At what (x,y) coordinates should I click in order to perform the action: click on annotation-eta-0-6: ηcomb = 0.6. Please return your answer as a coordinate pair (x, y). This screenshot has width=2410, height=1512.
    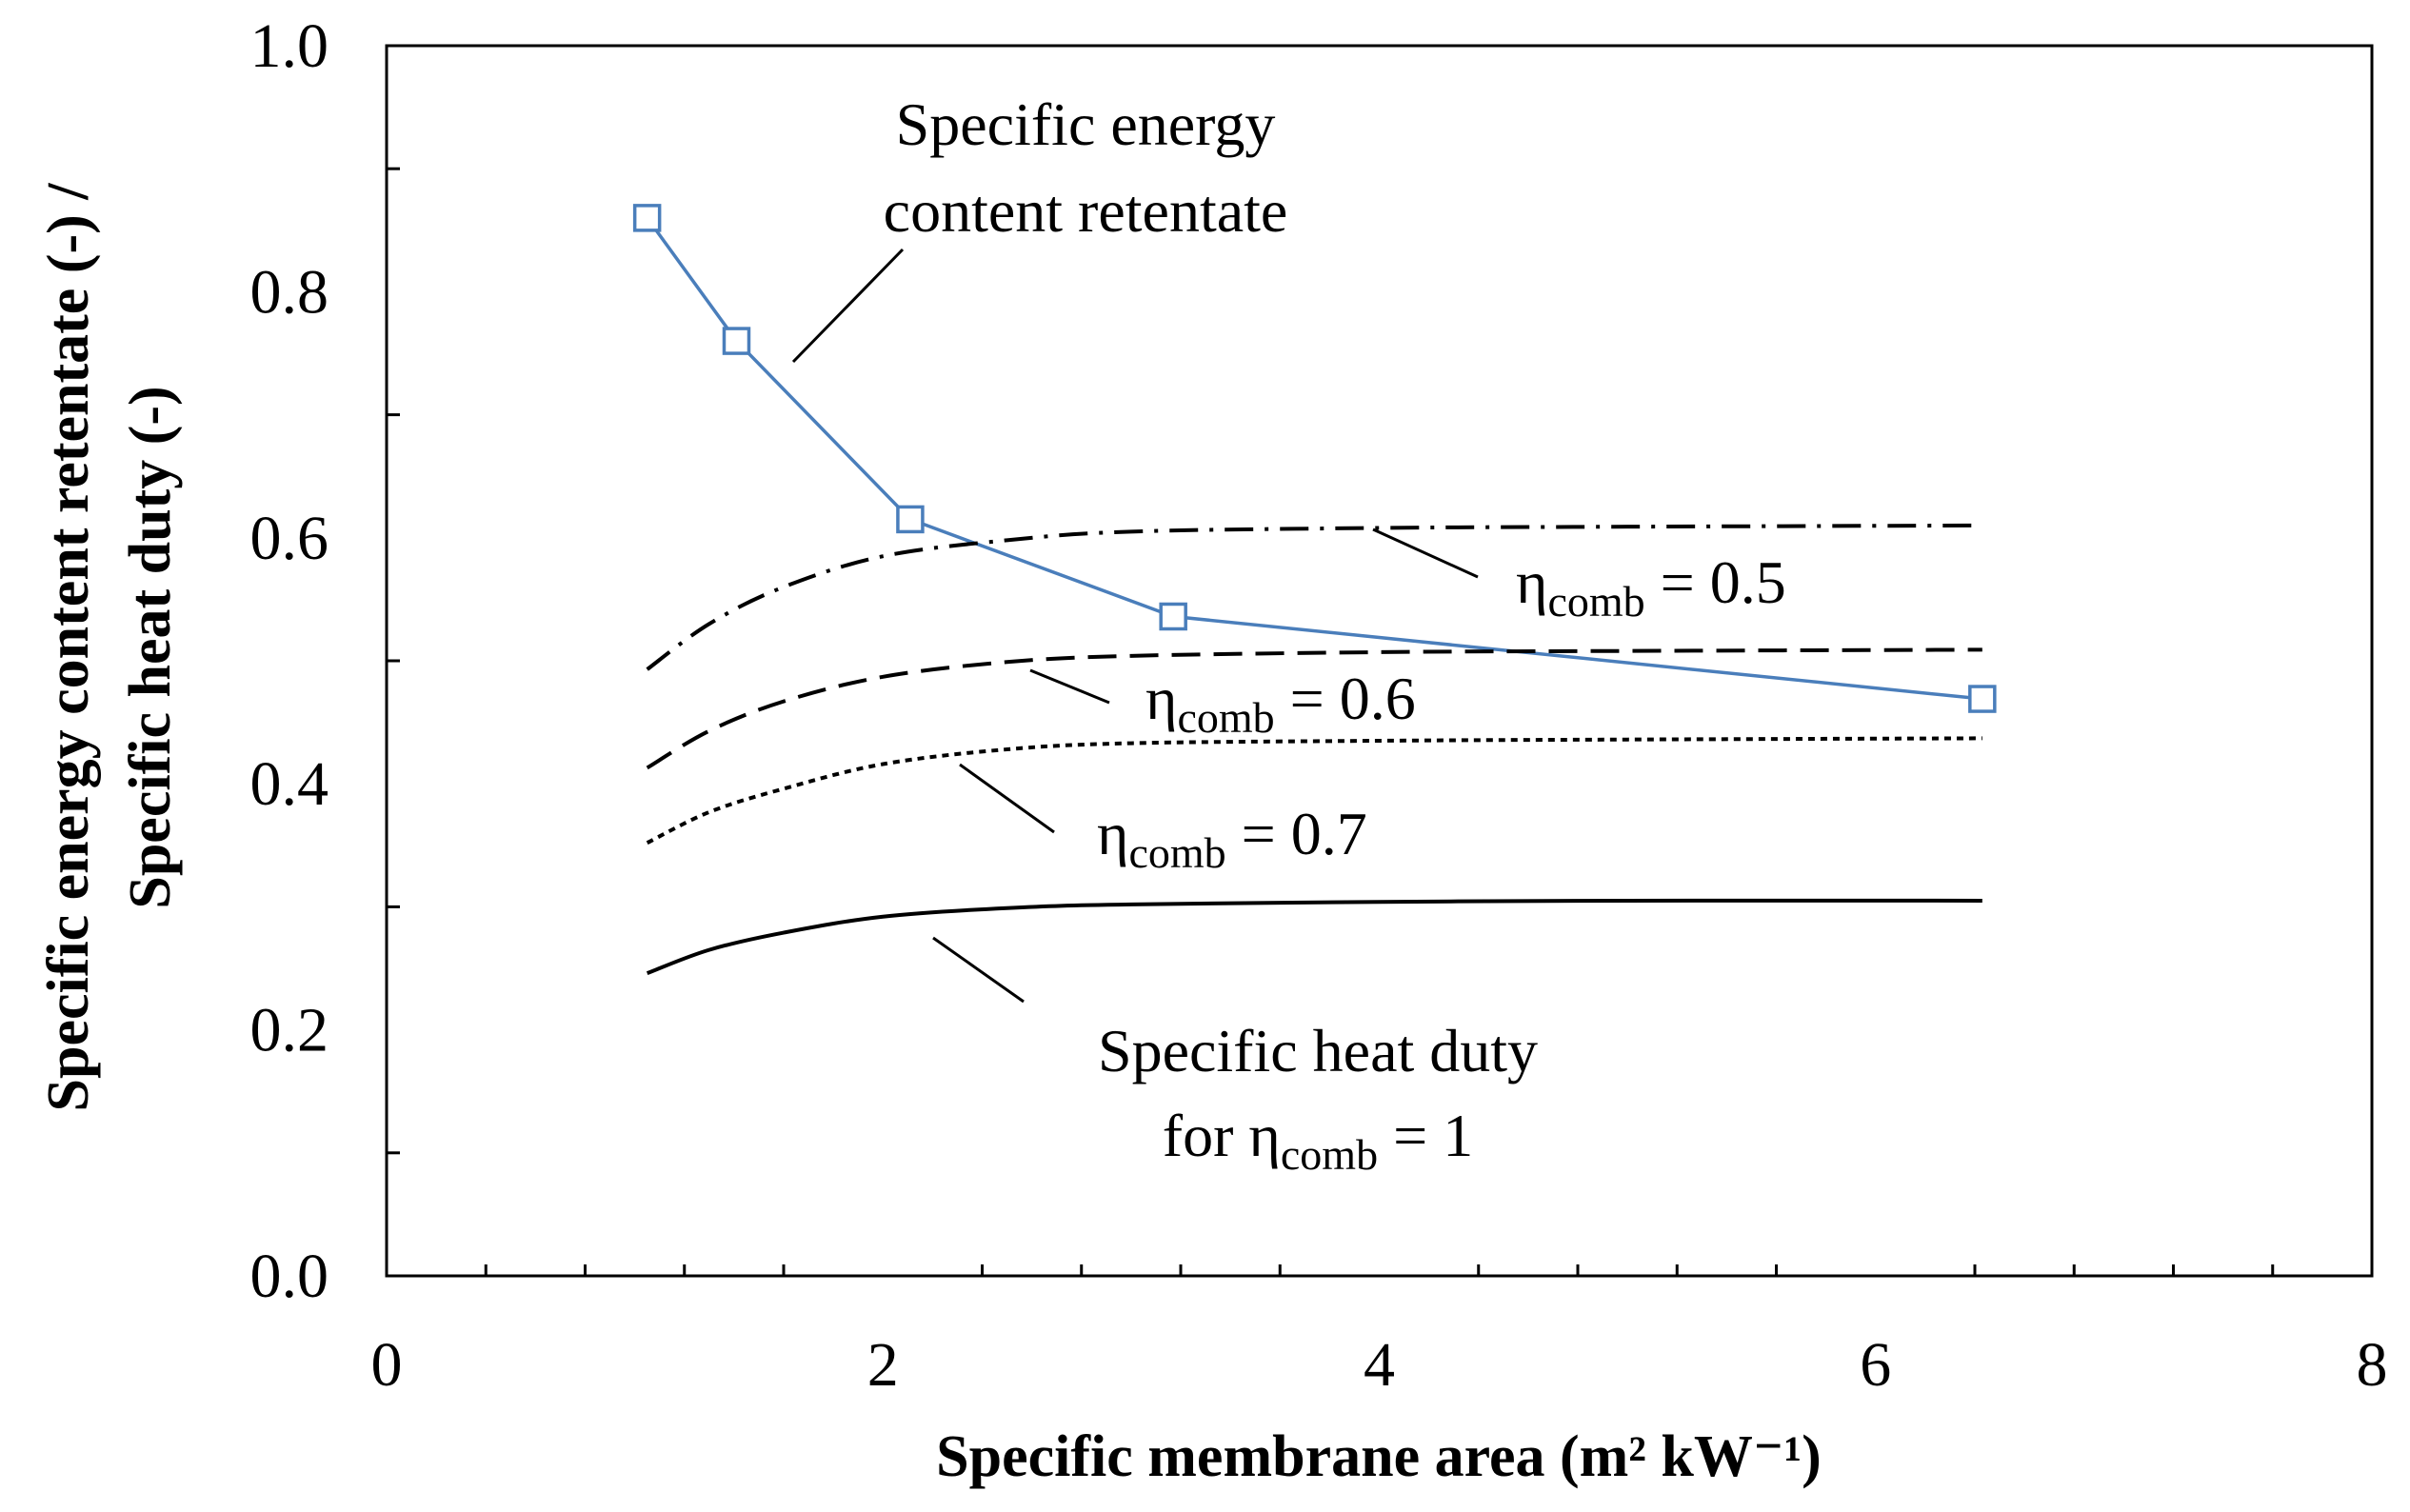
    Looking at the image, I should click on (1280, 703).